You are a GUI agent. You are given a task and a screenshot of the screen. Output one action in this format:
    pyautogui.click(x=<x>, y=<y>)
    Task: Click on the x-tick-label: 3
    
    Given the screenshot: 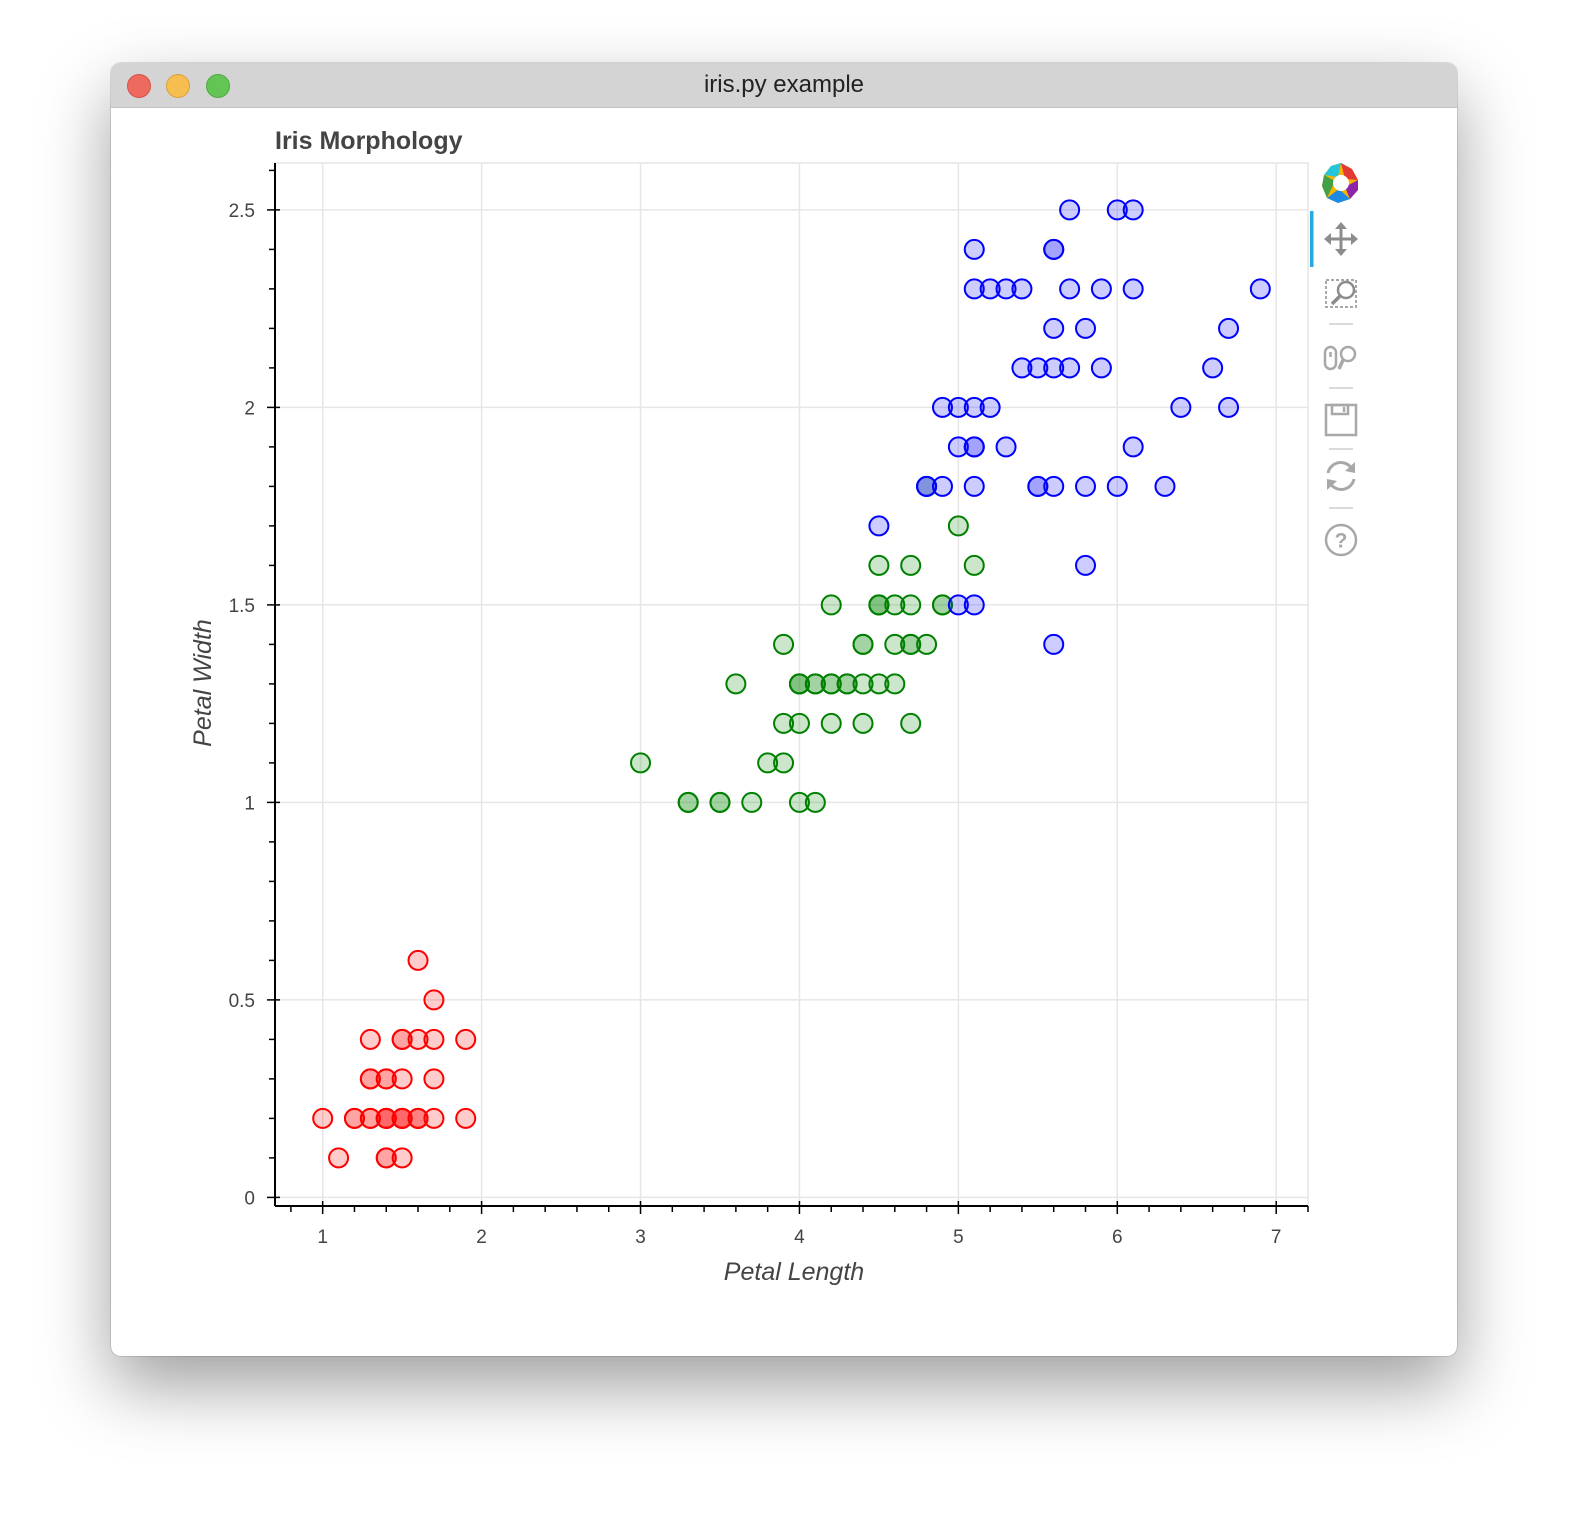 What is the action you would take?
    pyautogui.click(x=640, y=1237)
    